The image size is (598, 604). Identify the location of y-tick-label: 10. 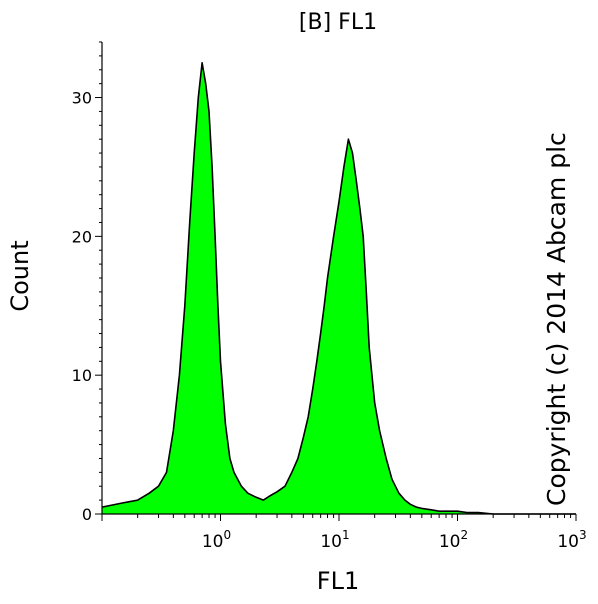
(82, 375).